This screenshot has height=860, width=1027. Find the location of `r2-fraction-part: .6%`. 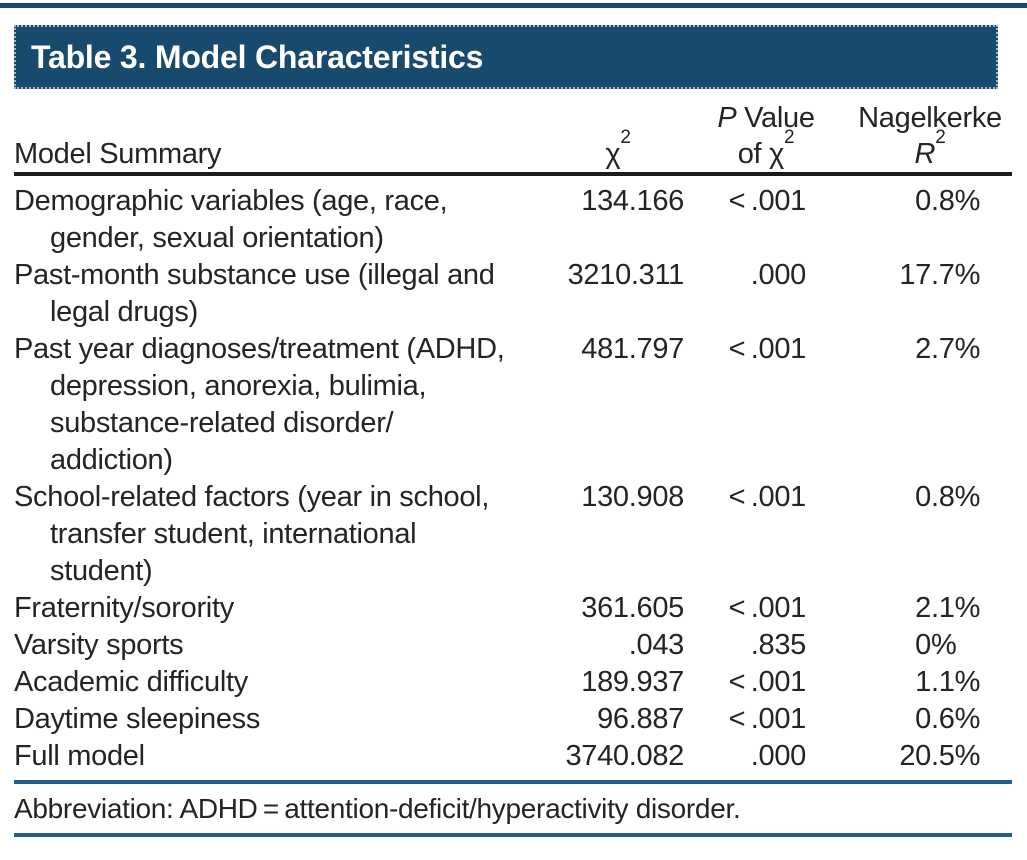

r2-fraction-part: .6% is located at coordinates (956, 719).